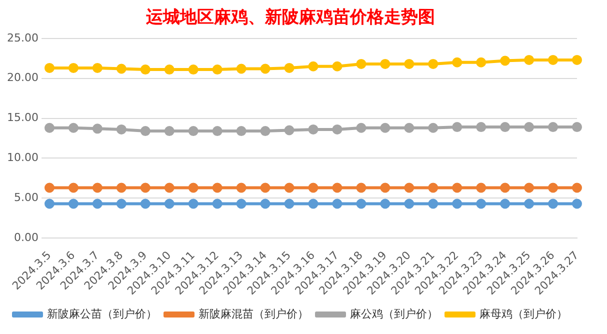 This screenshot has width=607, height=334. I want to click on legend-label: 麻公鸡（到户价）, so click(394, 313).